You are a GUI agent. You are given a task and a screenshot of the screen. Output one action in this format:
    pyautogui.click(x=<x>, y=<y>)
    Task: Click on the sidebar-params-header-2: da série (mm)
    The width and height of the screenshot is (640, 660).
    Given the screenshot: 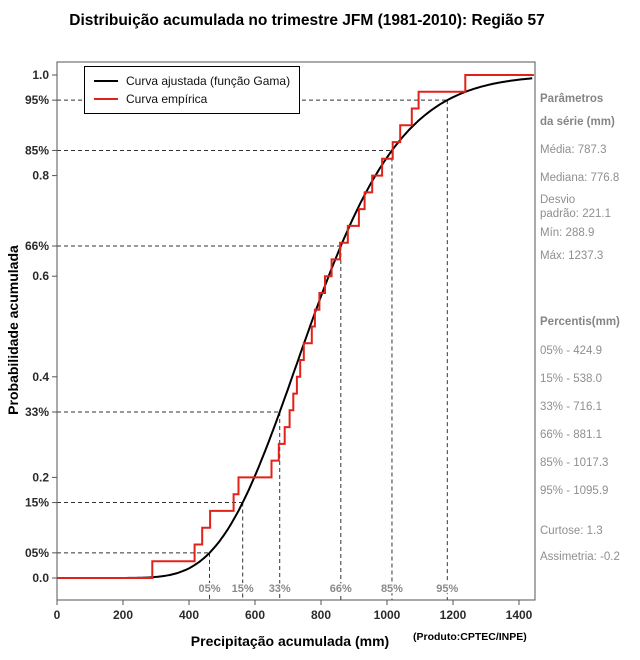 What is the action you would take?
    pyautogui.click(x=577, y=122)
    